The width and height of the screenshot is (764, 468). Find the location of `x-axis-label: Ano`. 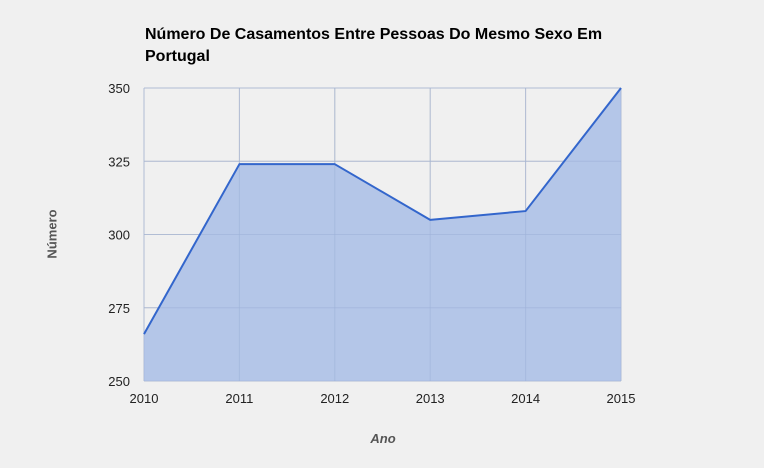

x-axis-label: Ano is located at coordinates (383, 438).